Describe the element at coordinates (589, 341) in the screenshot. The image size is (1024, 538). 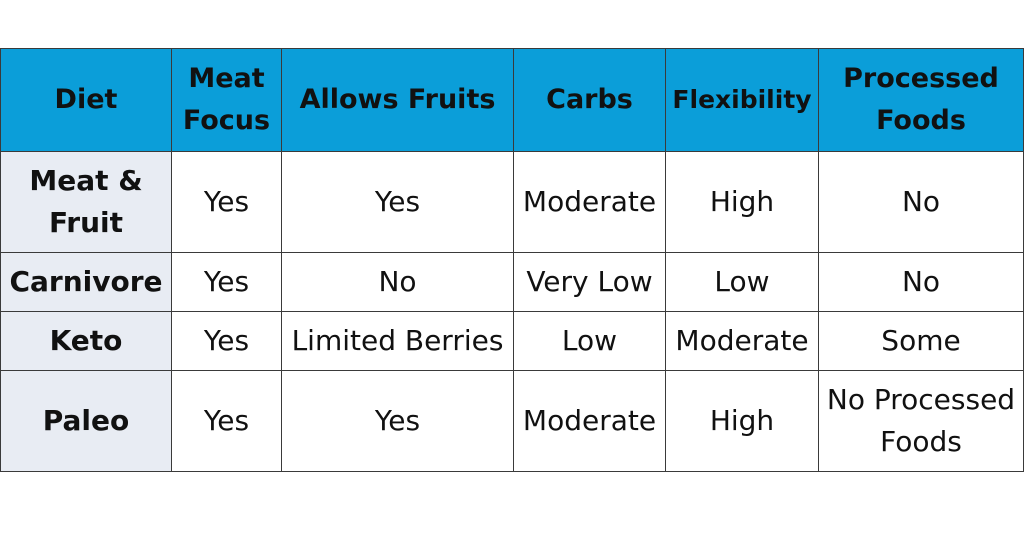
I see `cell-carbs: Low` at that location.